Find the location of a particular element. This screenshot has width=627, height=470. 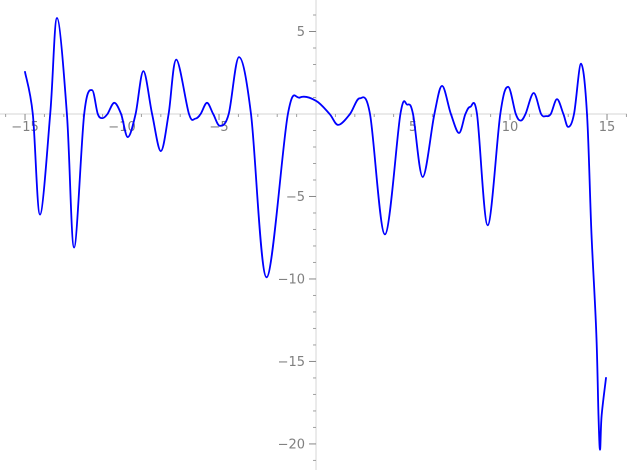

y-tick-label: −10 is located at coordinates (291, 279).